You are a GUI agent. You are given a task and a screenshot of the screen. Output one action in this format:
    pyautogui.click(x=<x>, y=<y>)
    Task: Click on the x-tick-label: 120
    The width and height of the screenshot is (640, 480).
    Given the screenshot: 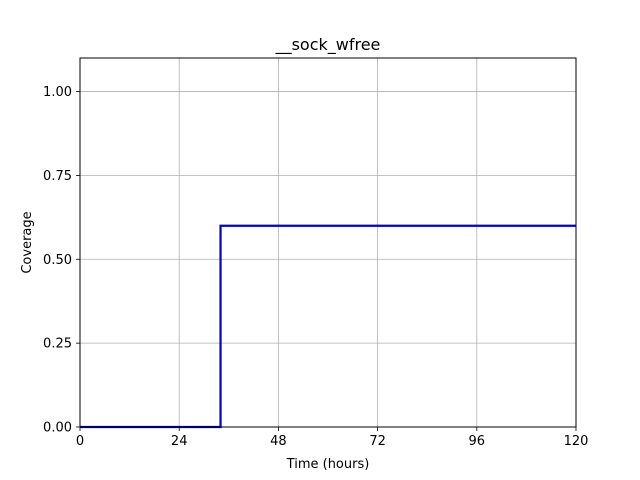 What is the action you would take?
    pyautogui.click(x=576, y=441)
    